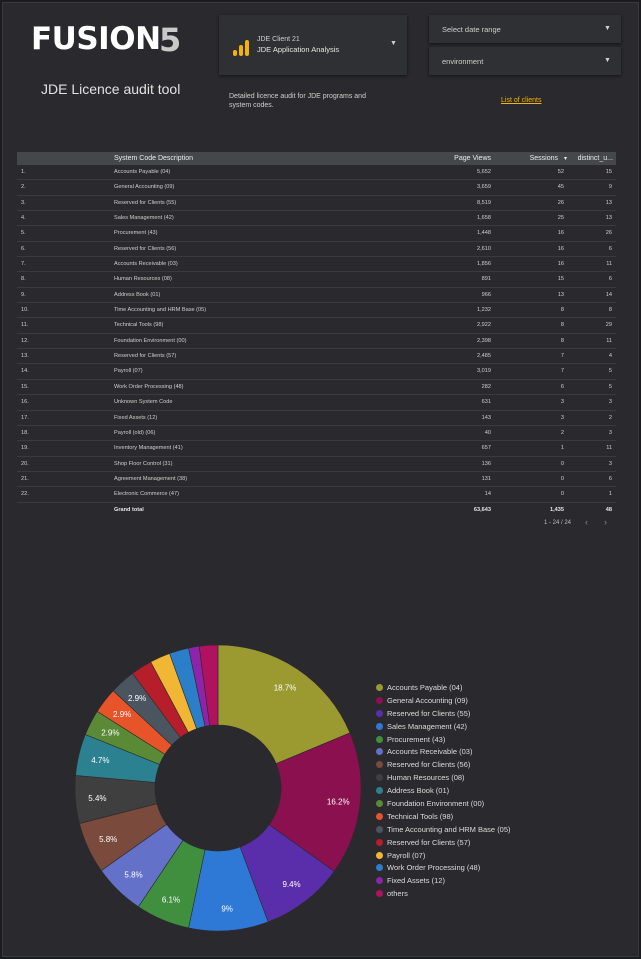 The image size is (641, 959). I want to click on column-header-description: System Code Description, so click(153, 158).